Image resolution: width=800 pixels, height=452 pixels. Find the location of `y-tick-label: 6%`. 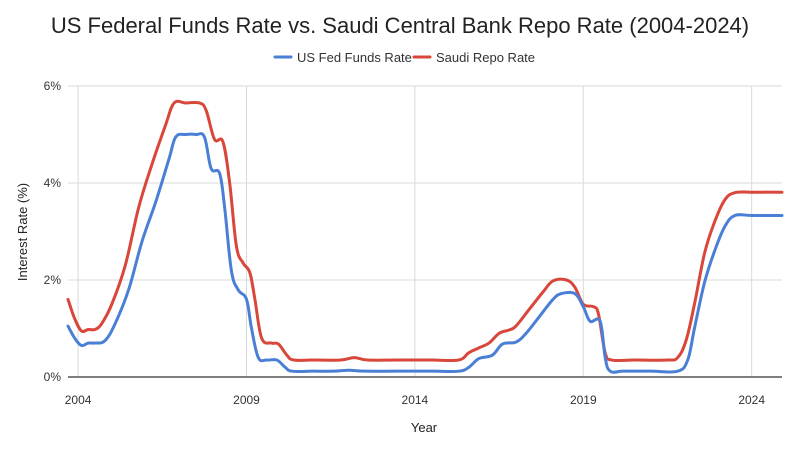

y-tick-label: 6% is located at coordinates (53, 86).